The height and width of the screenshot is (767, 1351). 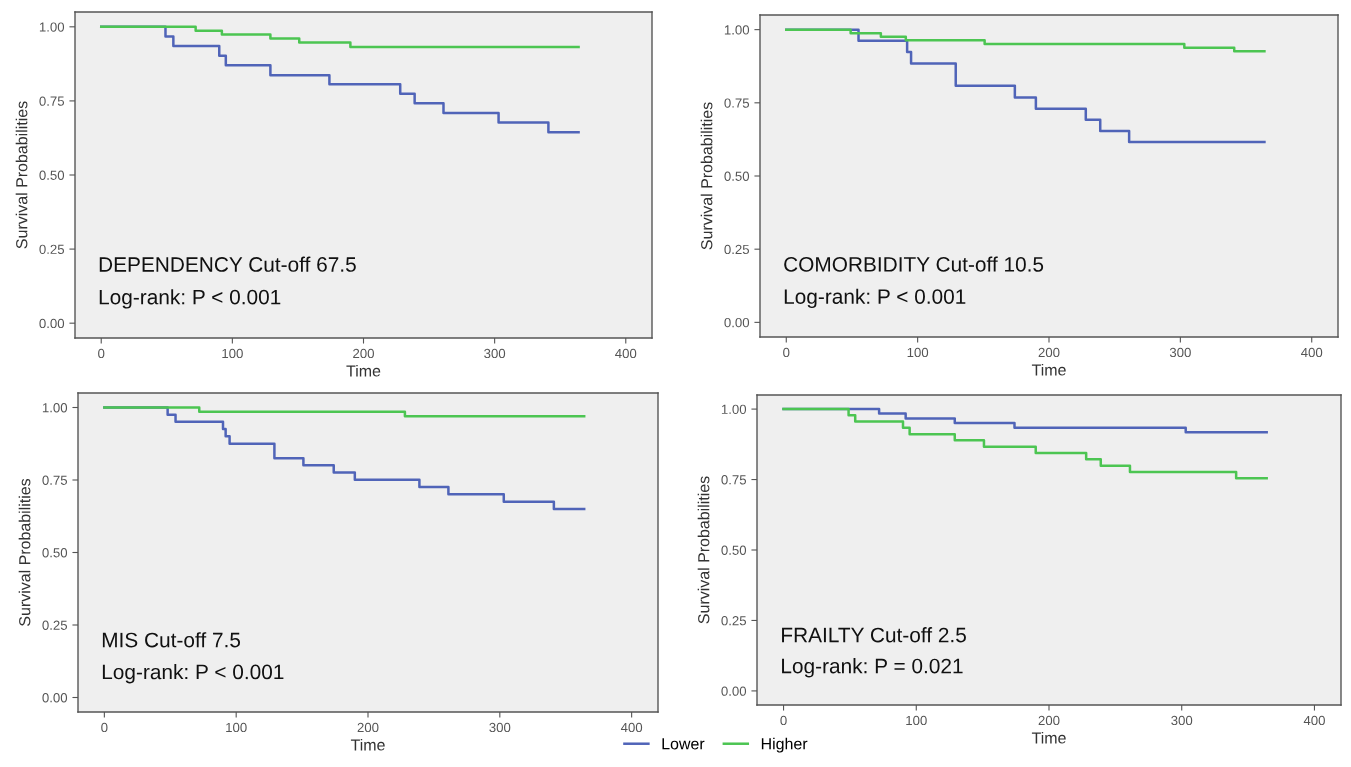 What do you see at coordinates (872, 668) in the screenshot?
I see `annotation: Log-rank: P = 0.021` at bounding box center [872, 668].